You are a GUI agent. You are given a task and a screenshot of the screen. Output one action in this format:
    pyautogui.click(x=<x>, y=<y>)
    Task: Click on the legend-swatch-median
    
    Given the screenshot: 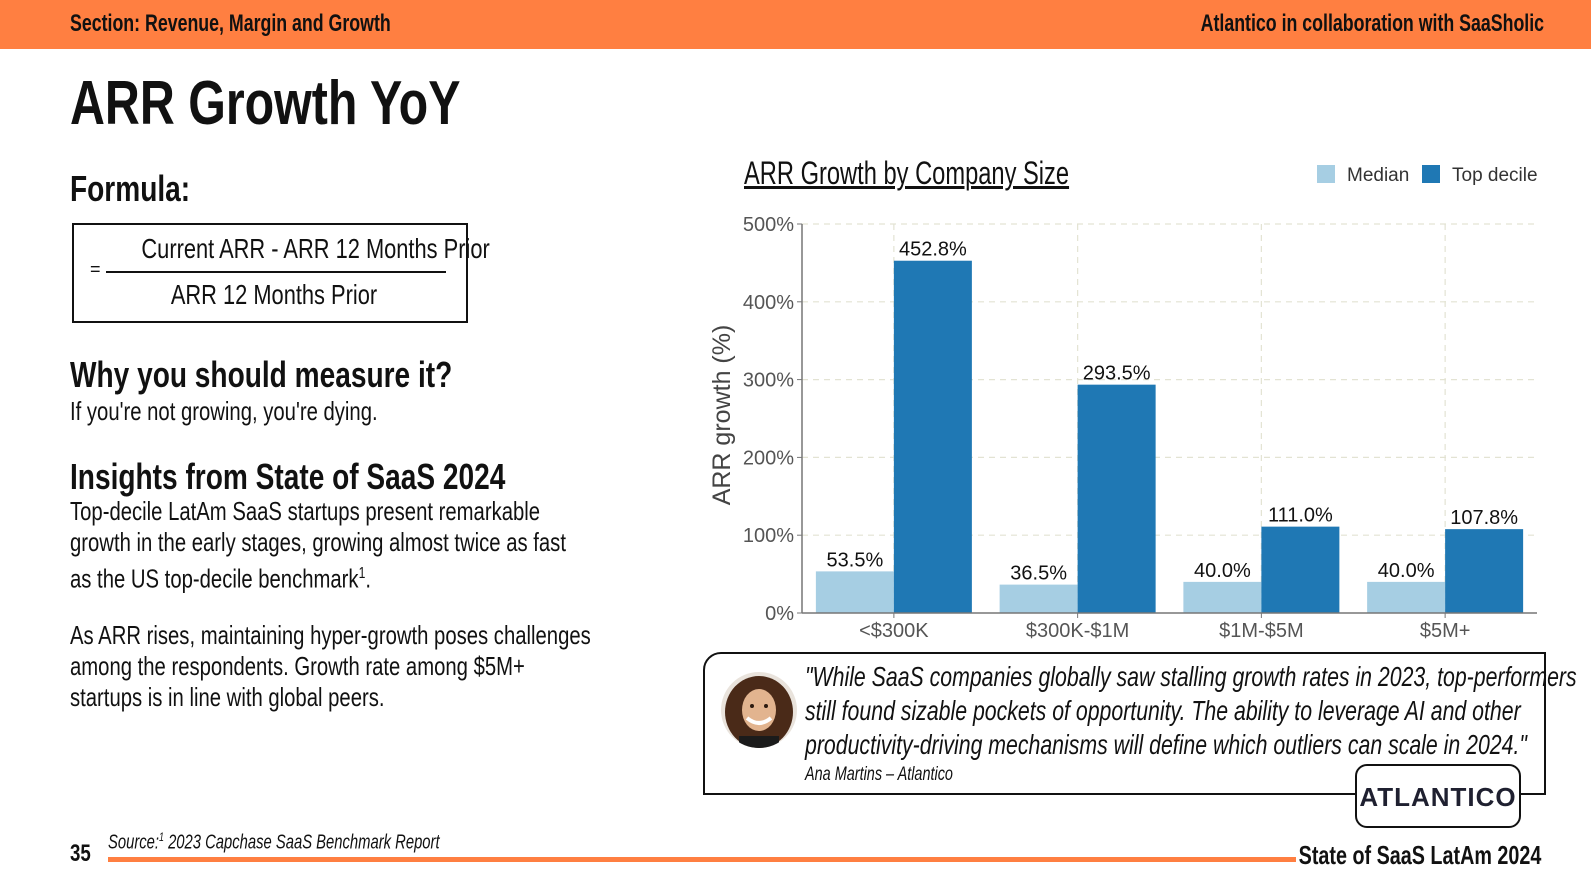 What is the action you would take?
    pyautogui.click(x=1326, y=174)
    